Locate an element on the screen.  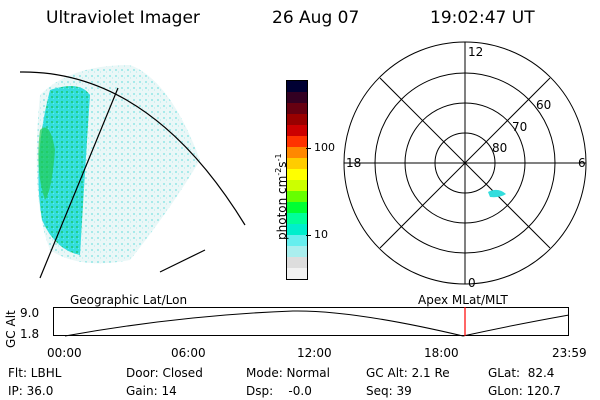
timeline-frame is located at coordinates (311, 321).